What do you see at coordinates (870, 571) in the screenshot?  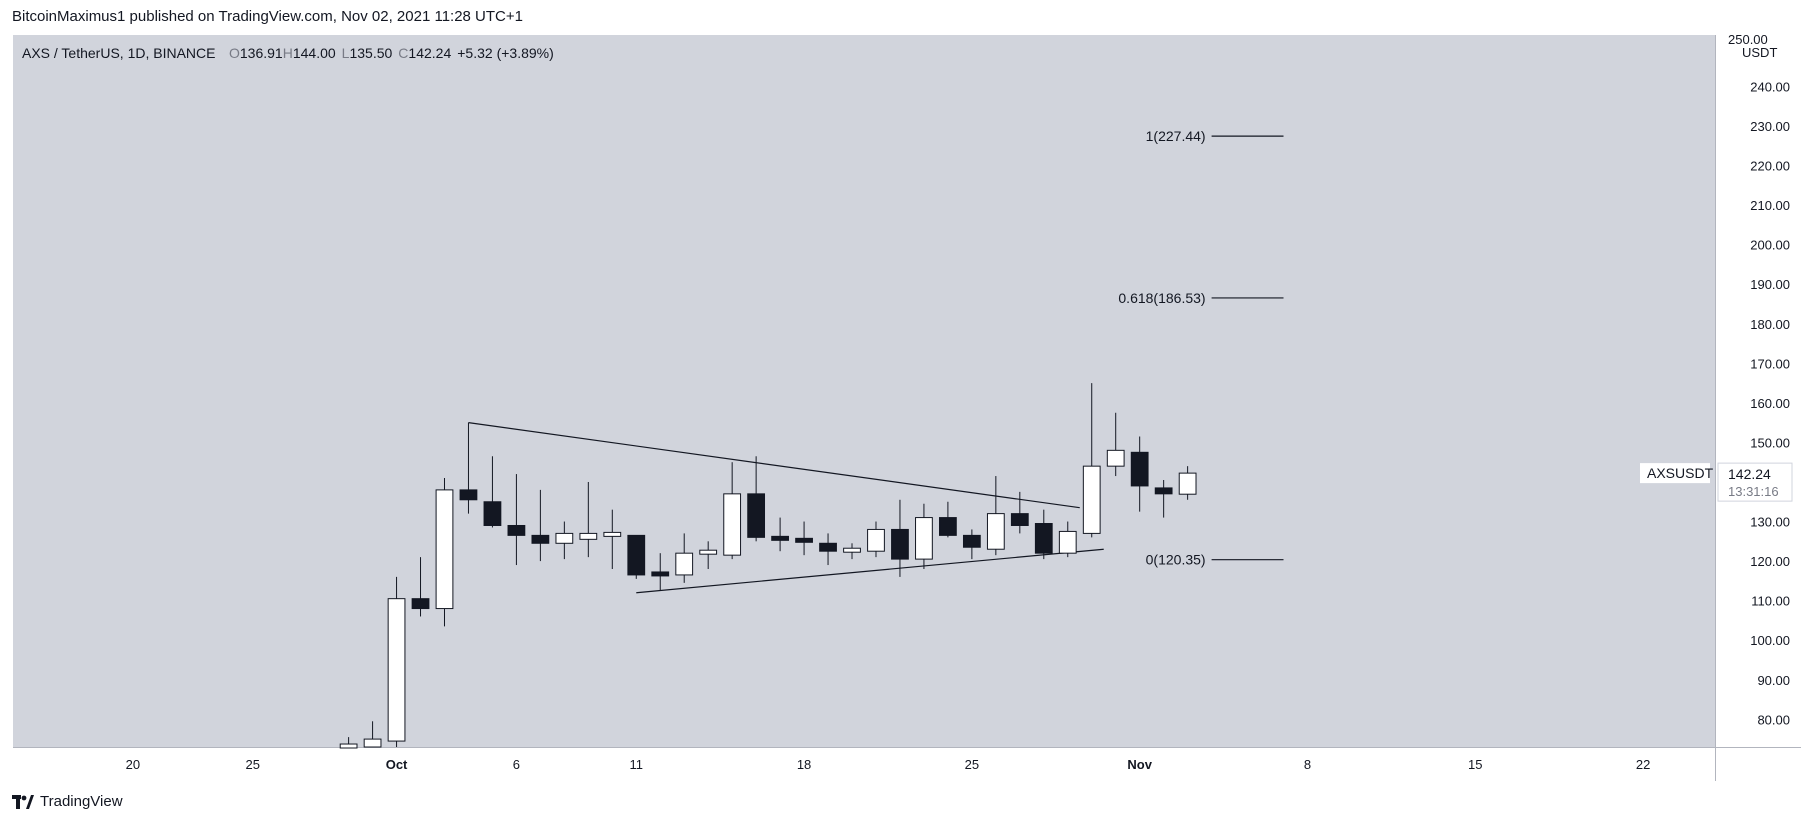 I see `trendline-lower` at bounding box center [870, 571].